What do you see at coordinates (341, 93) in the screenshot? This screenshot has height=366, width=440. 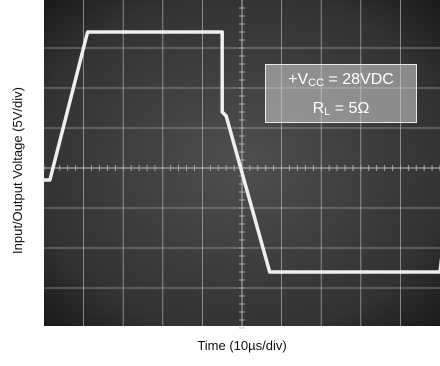 I see `annotation-box: +VCC = 28VDC RL = 5Ω` at bounding box center [341, 93].